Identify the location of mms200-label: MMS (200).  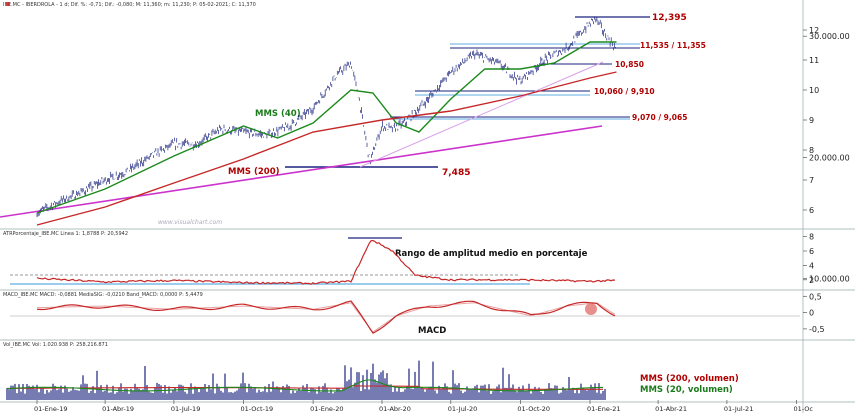
(254, 172).